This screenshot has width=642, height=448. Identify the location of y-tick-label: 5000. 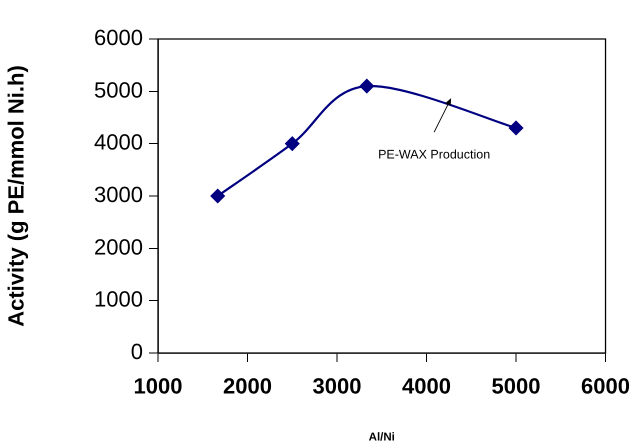
(118, 89).